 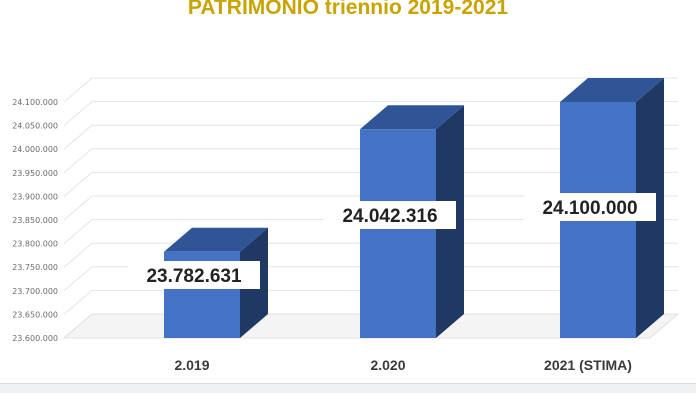 I want to click on data-label-text: 23.782.631, so click(x=194, y=276).